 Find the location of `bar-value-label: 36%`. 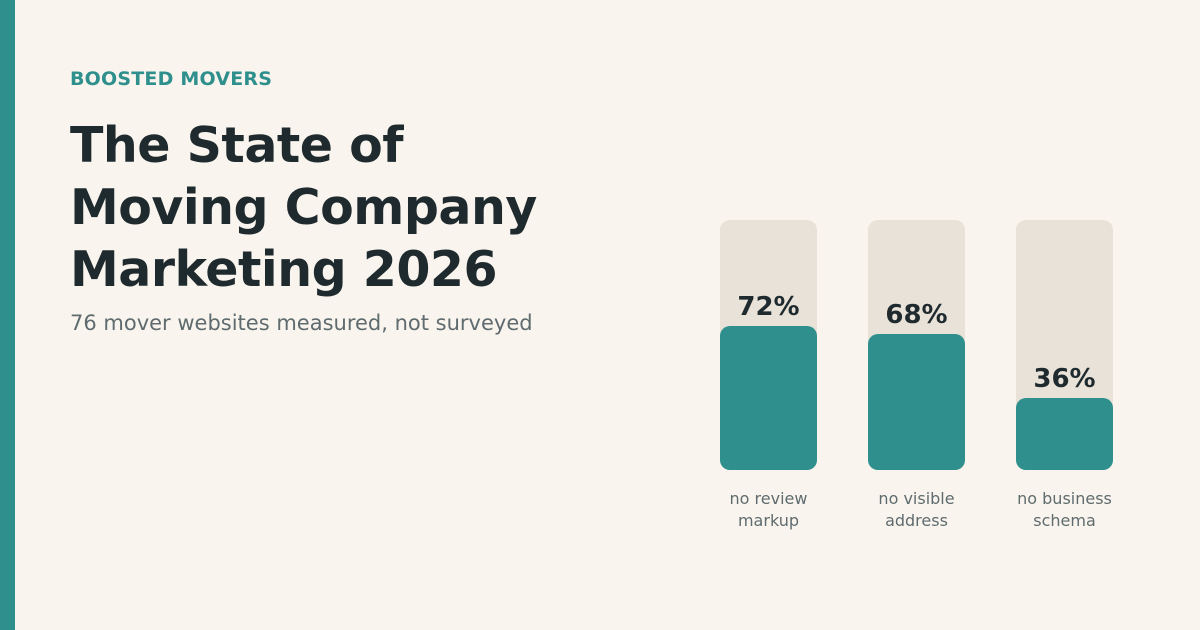

bar-value-label: 36% is located at coordinates (1064, 379).